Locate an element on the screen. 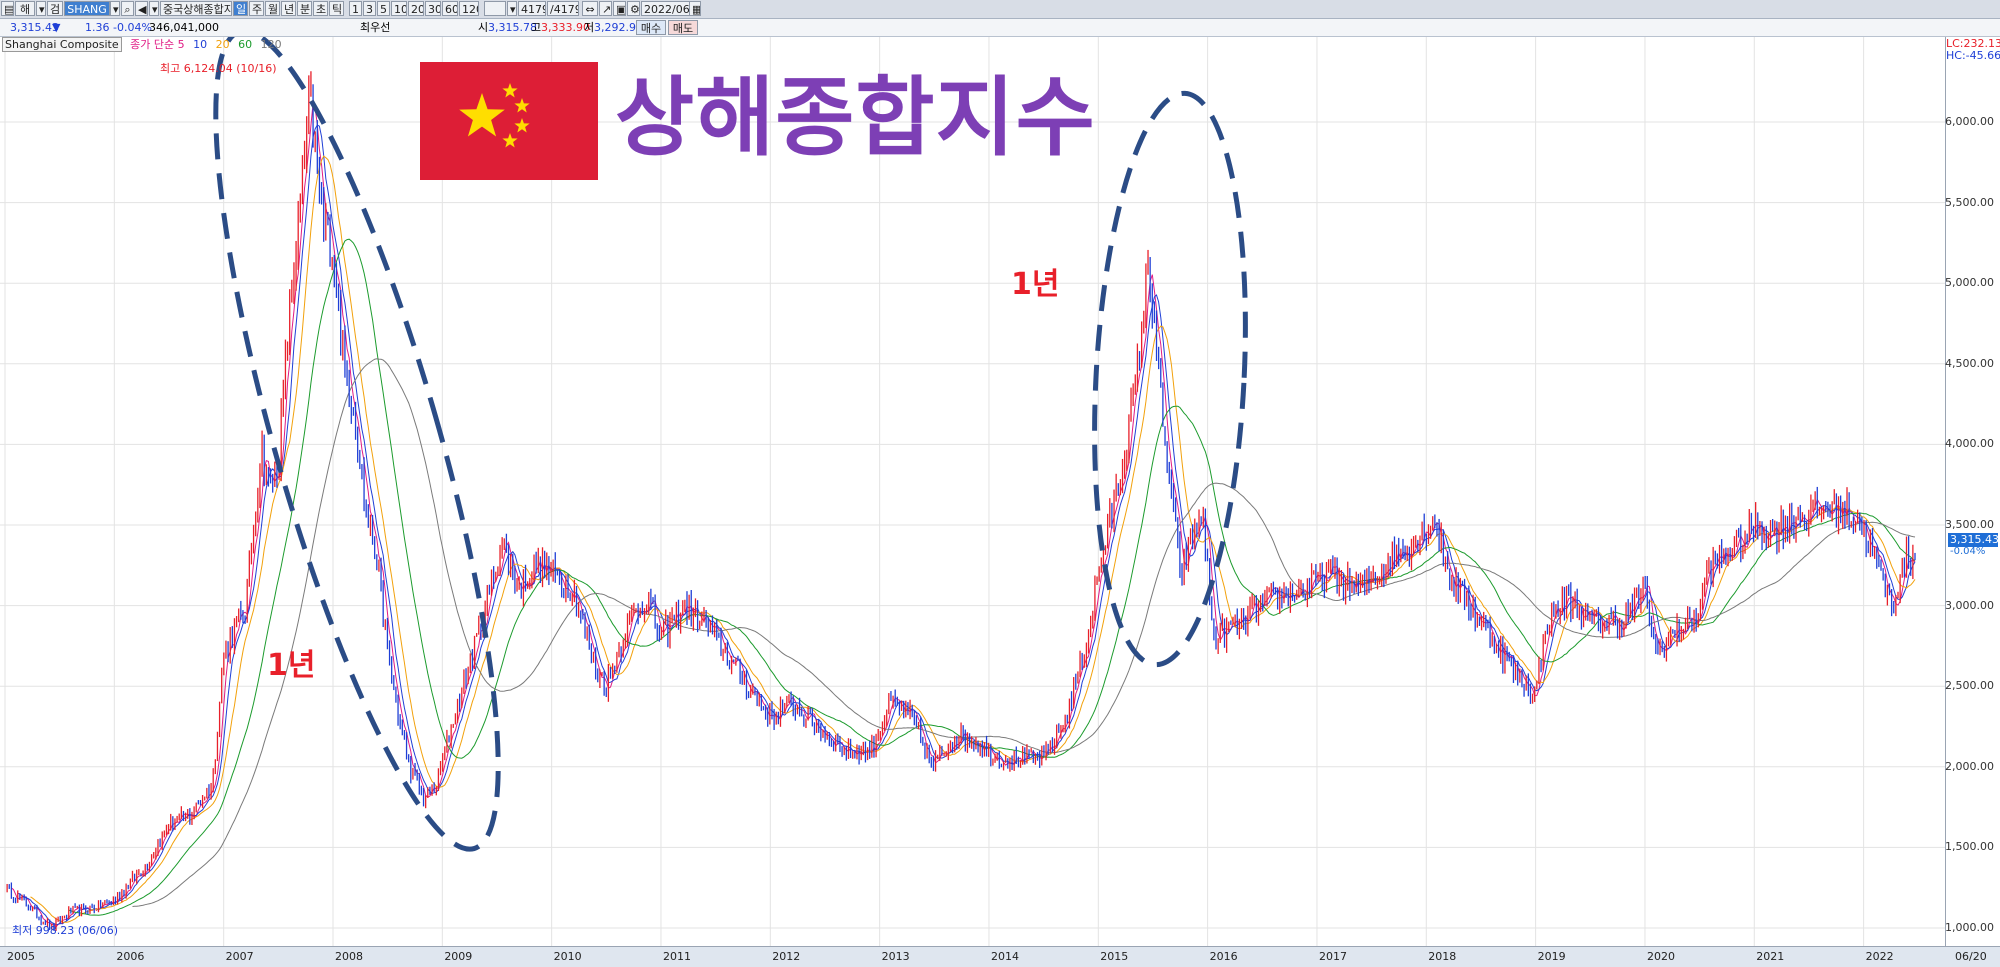  interval-1-button: 1 is located at coordinates (355, 8).